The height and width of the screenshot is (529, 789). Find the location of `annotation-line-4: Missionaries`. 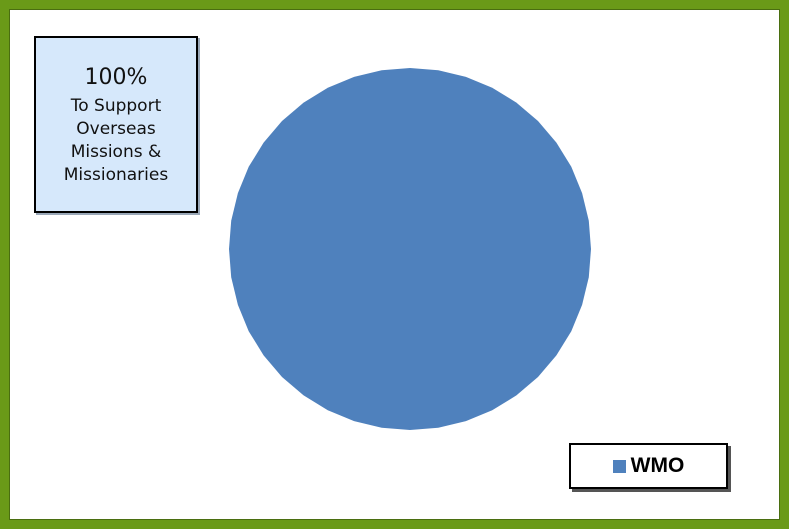

annotation-line-4: Missionaries is located at coordinates (116, 174).